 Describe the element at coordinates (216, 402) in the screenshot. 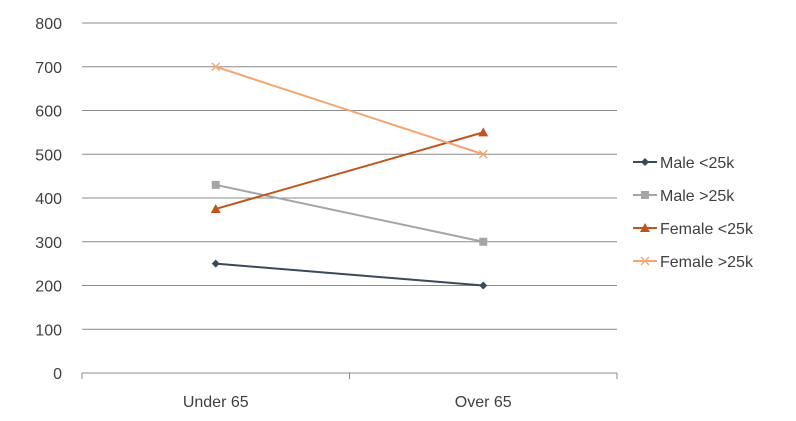

I see `x-tick-label: Under 65` at that location.